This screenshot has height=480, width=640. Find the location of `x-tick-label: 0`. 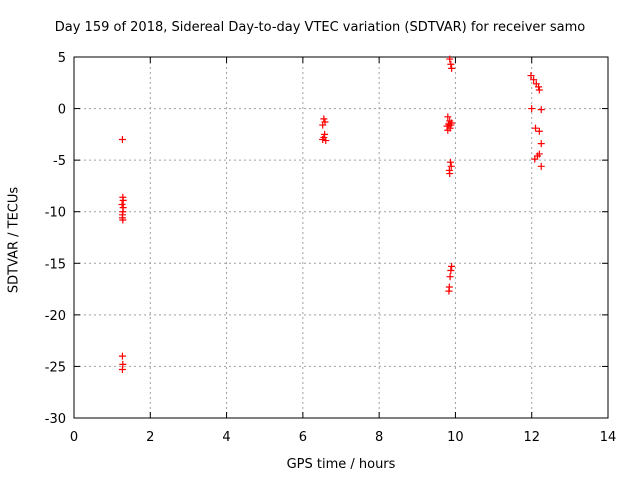

x-tick-label: 0 is located at coordinates (74, 437).